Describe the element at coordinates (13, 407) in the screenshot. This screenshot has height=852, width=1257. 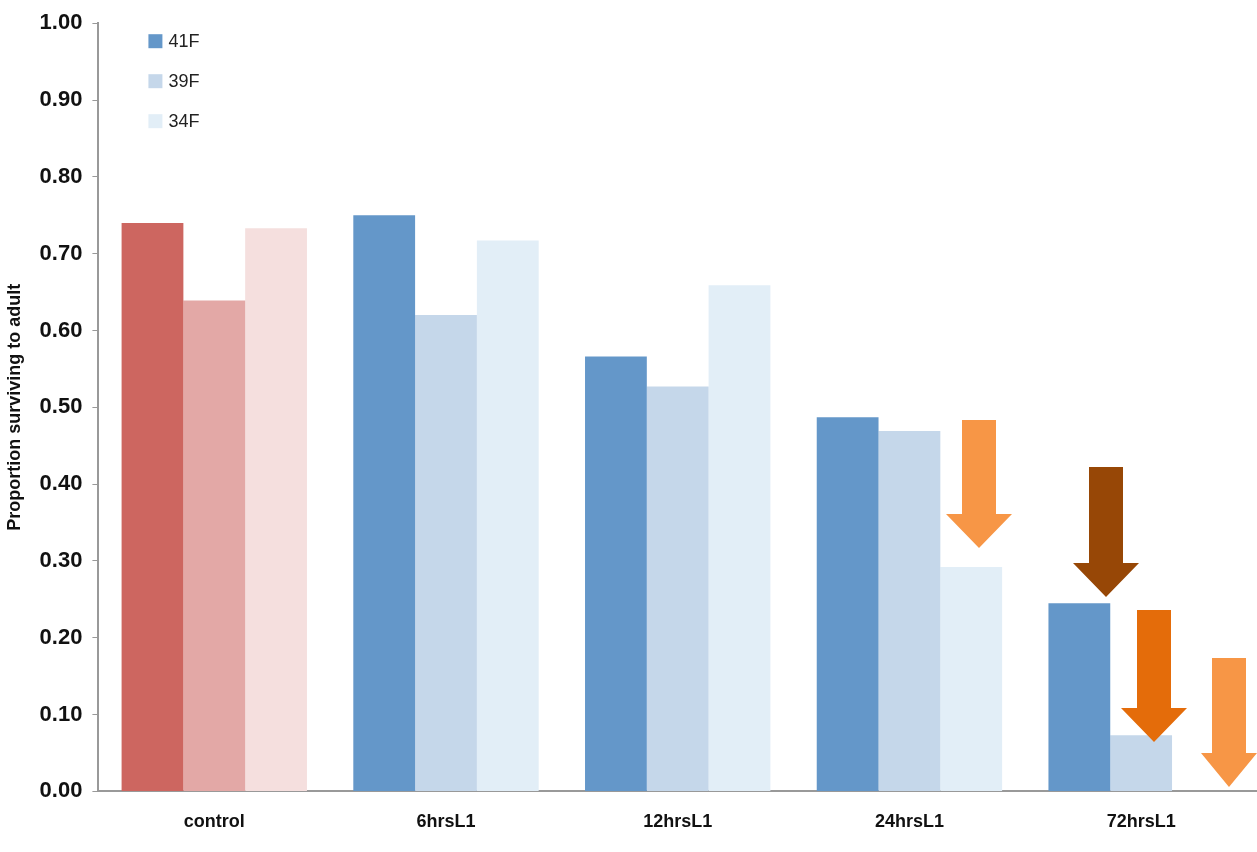
I see `y-axis-title: Proportion surviving to adult` at that location.